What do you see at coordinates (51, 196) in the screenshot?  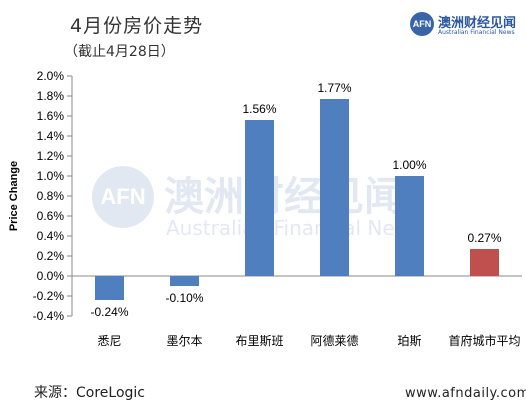 I see `y-tick-label: 0.8%` at bounding box center [51, 196].